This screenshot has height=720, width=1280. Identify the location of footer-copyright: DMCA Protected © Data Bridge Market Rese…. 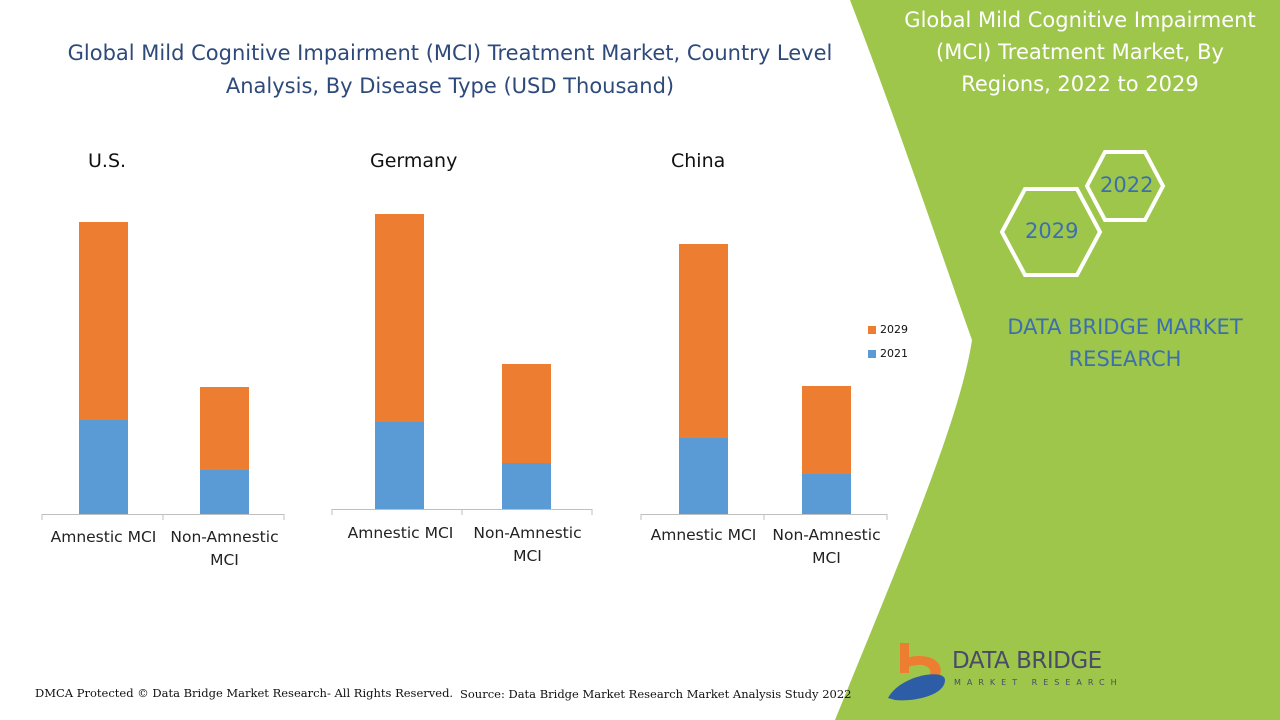
(244, 693).